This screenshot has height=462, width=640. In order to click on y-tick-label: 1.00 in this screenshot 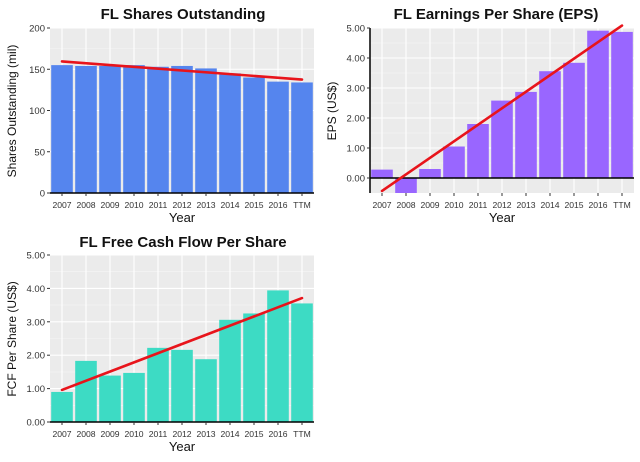, I will do `click(356, 149)`.